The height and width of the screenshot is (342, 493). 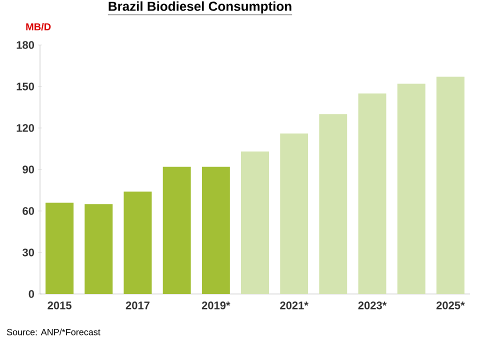 I want to click on x-tick-label: 2019*, so click(x=216, y=306).